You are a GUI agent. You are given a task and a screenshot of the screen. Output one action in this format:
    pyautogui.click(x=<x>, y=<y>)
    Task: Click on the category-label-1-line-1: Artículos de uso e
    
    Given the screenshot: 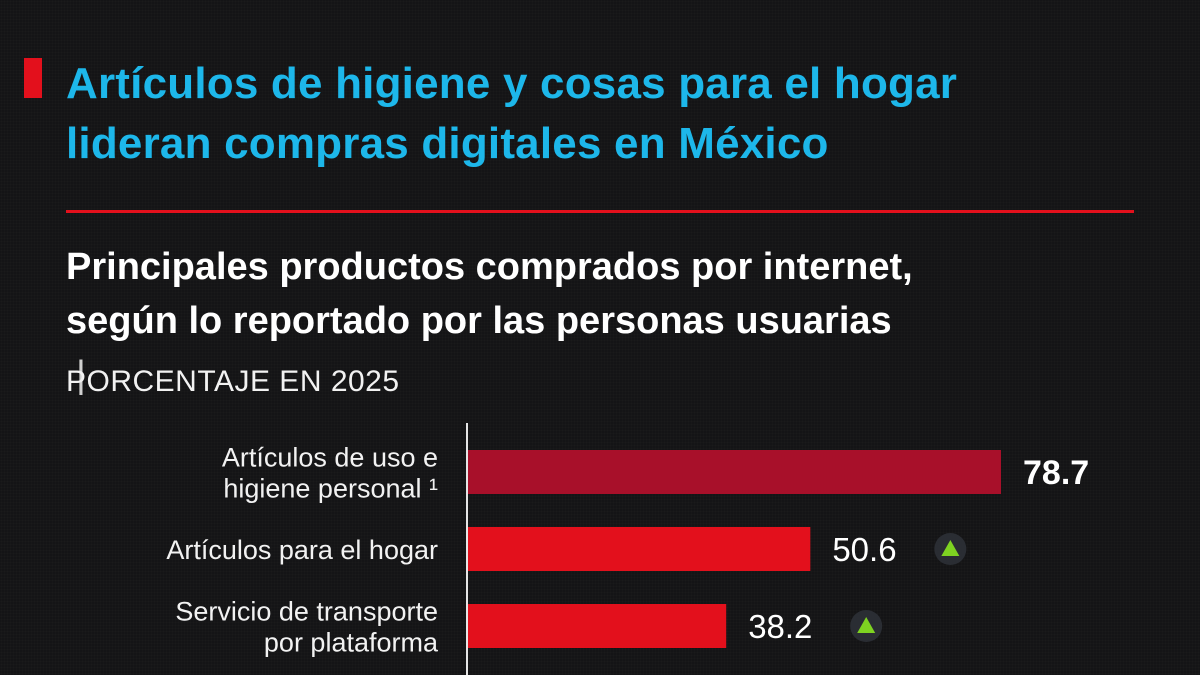 What is the action you would take?
    pyautogui.click(x=330, y=458)
    